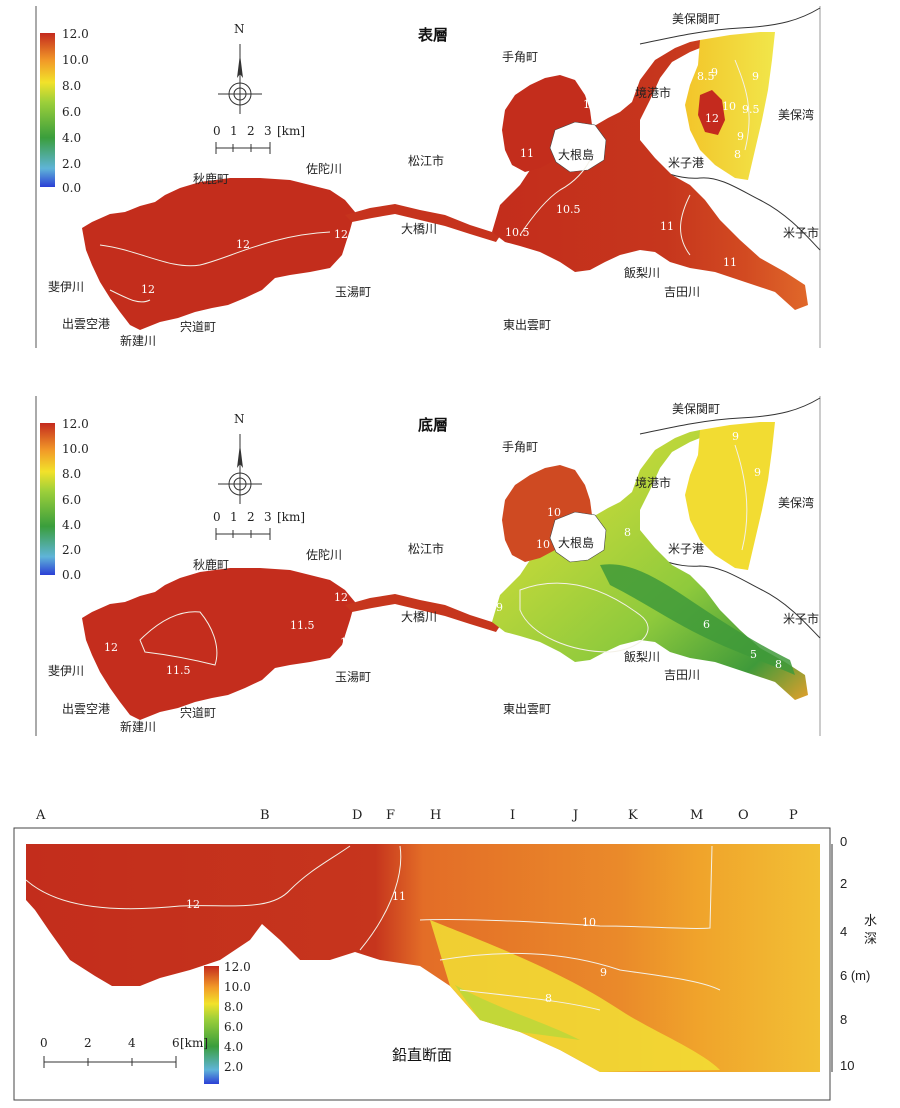 This screenshot has height=1108, width=900. Describe the element at coordinates (433, 425) in the screenshot. I see `map-title: 底層` at that location.